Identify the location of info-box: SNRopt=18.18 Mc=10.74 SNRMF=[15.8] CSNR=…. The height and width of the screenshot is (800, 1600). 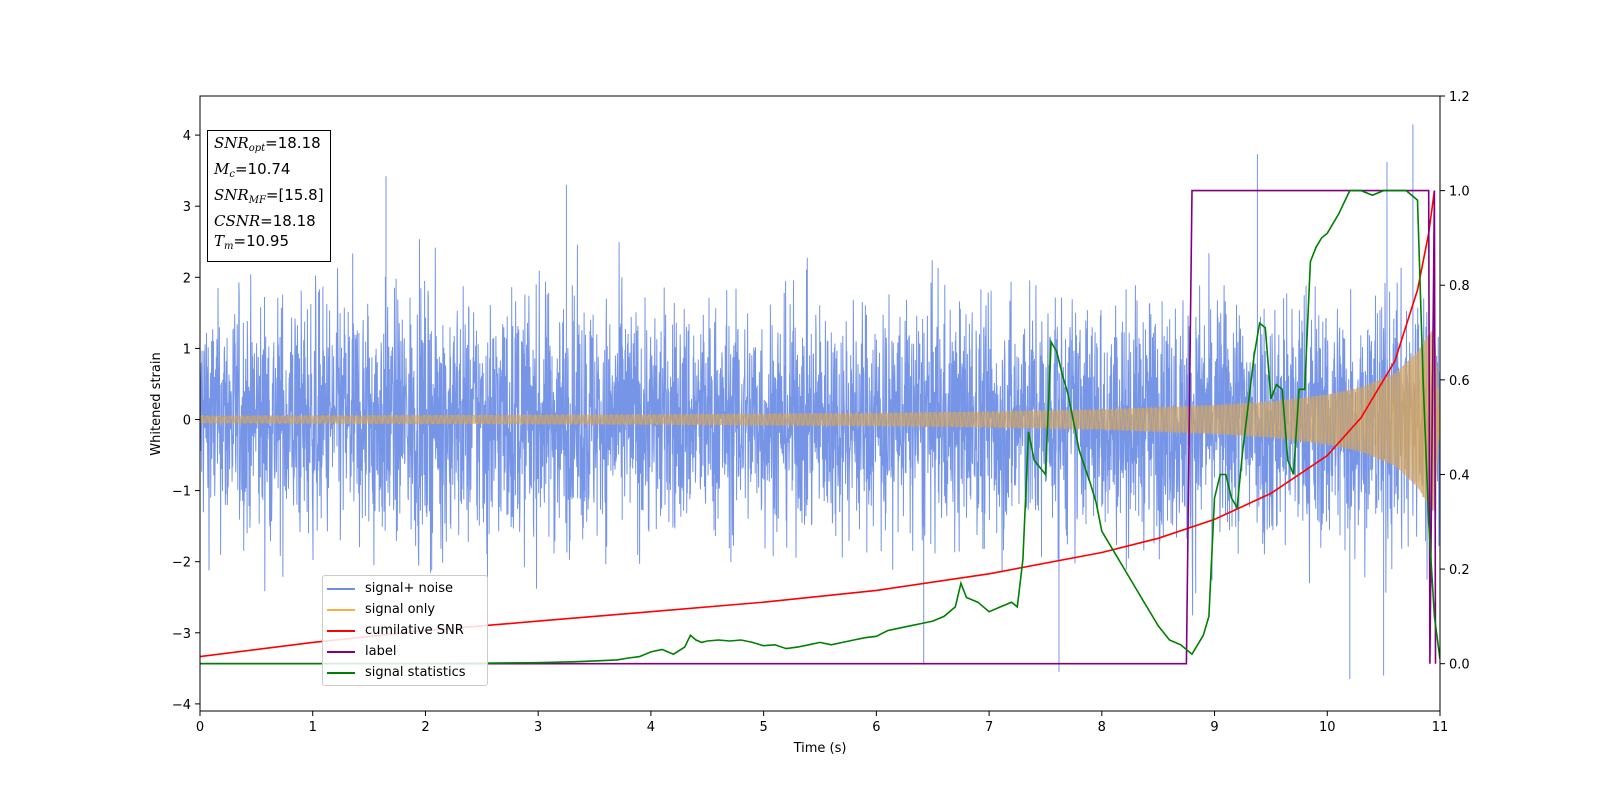
(269, 196).